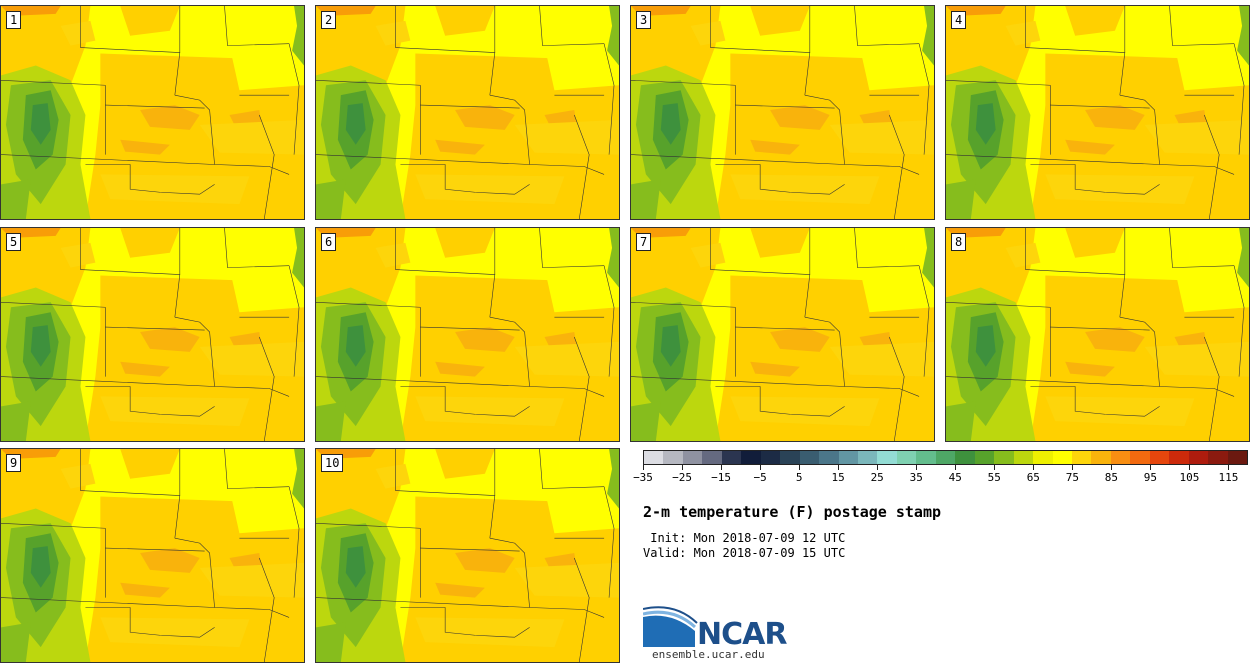  I want to click on stamp-panel: 2, so click(467, 112).